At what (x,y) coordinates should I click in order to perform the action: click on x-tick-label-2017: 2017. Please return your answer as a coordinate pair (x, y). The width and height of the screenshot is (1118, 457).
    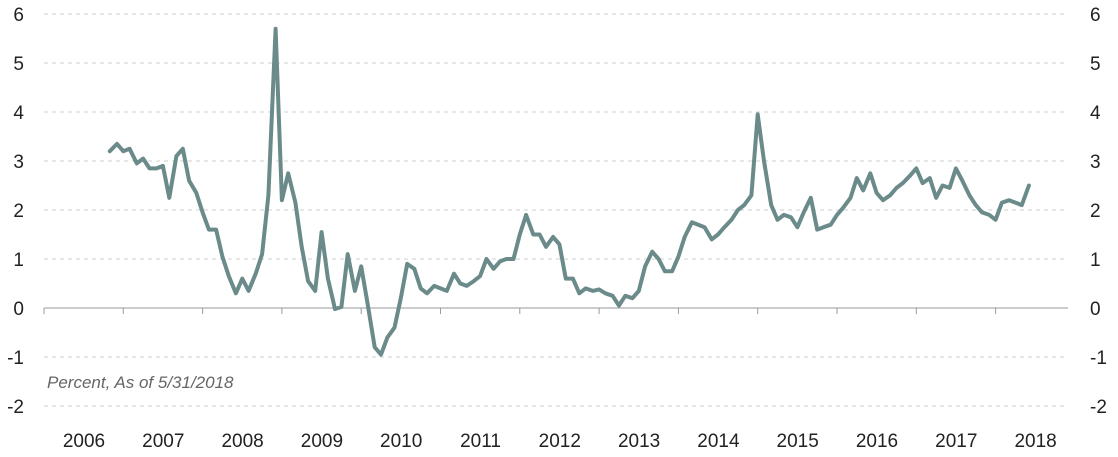
    Looking at the image, I should click on (956, 441).